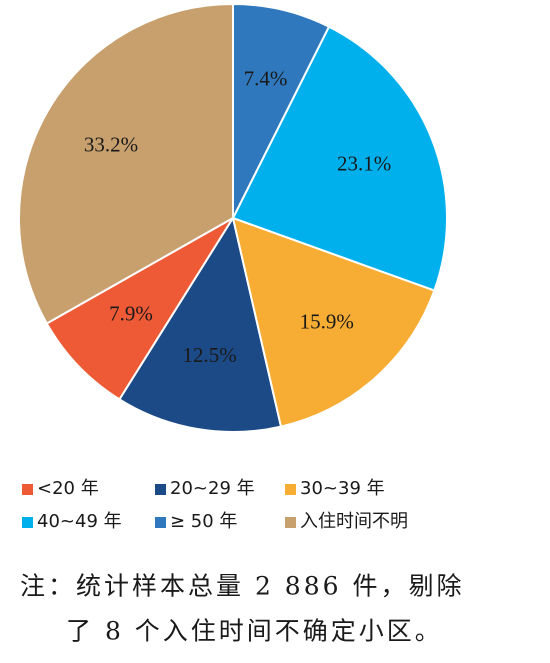 Image resolution: width=550 pixels, height=663 pixels. What do you see at coordinates (203, 521) in the screenshot?
I see `legend-label: ≥ 50 年` at bounding box center [203, 521].